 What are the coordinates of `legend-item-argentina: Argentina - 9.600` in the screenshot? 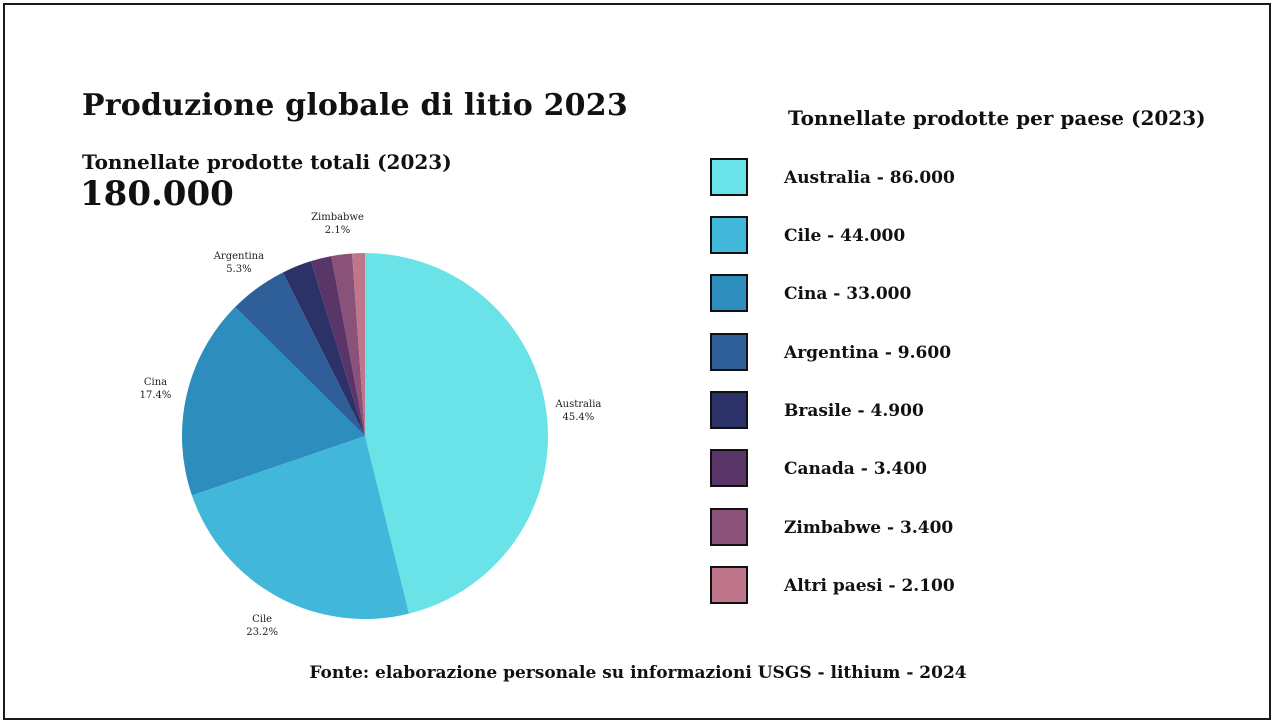 It's located at (940, 353).